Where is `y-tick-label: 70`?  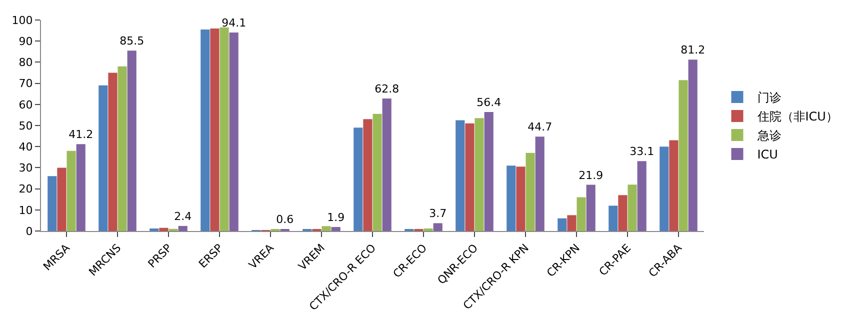
y-tick-label: 70 is located at coordinates (25, 83).